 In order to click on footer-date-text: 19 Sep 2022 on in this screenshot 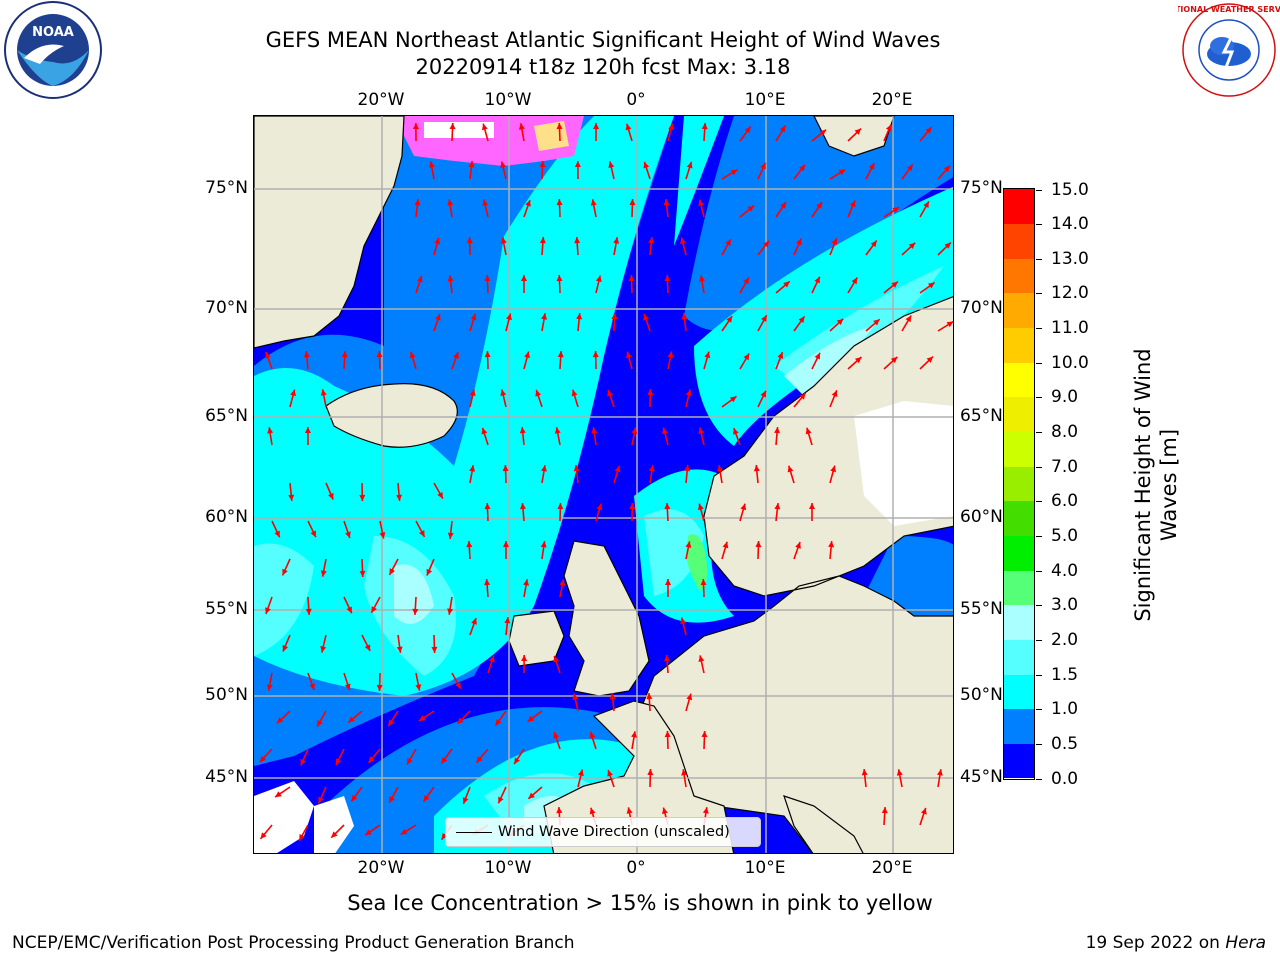, I will do `click(1155, 943)`.